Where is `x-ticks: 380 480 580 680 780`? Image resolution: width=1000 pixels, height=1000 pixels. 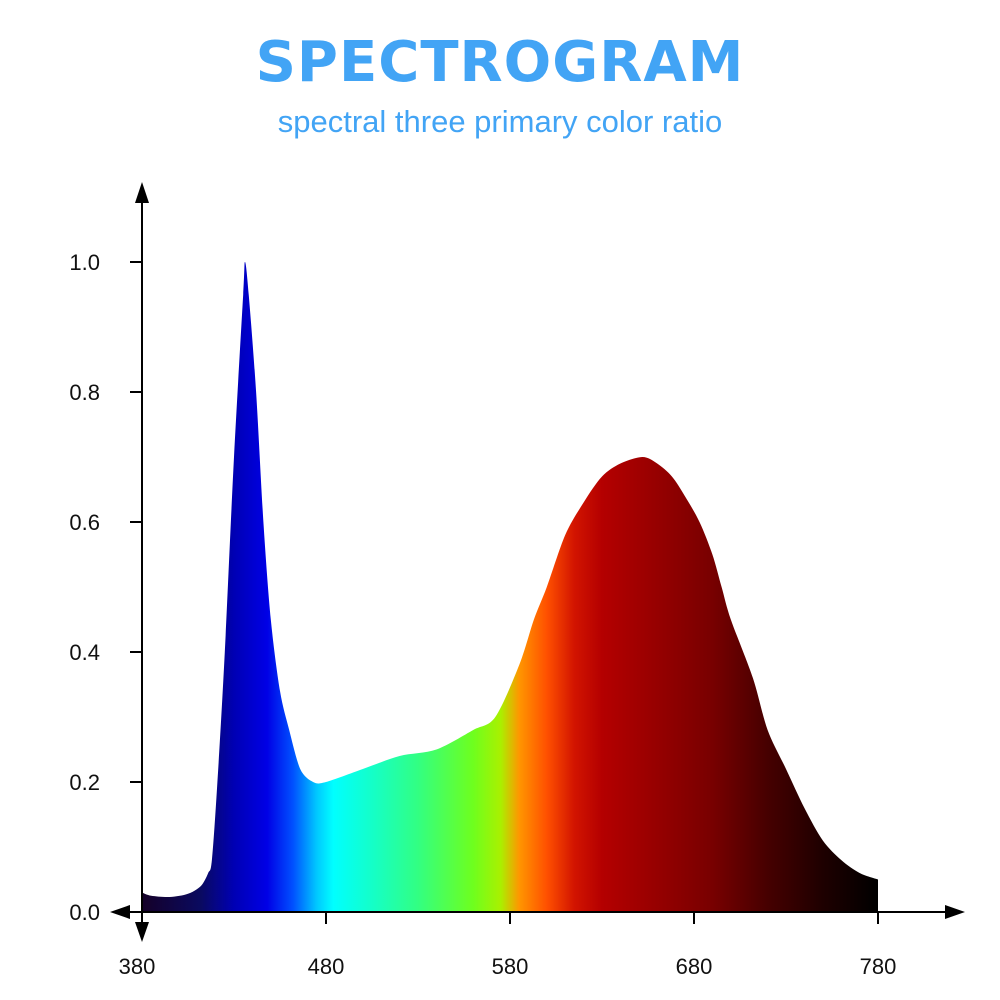 x-ticks: 380 480 580 680 780 is located at coordinates (508, 945).